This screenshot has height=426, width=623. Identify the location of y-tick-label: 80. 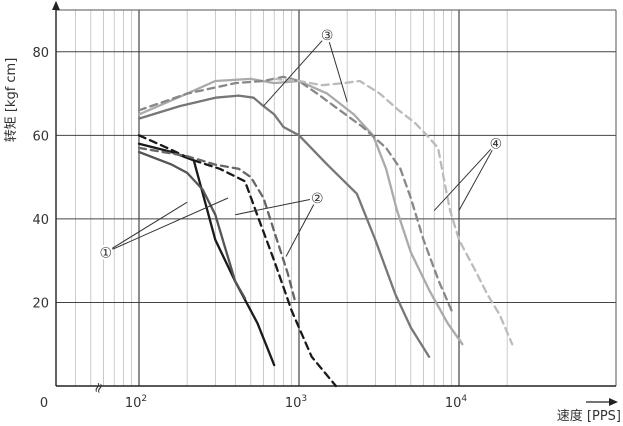
(40, 53).